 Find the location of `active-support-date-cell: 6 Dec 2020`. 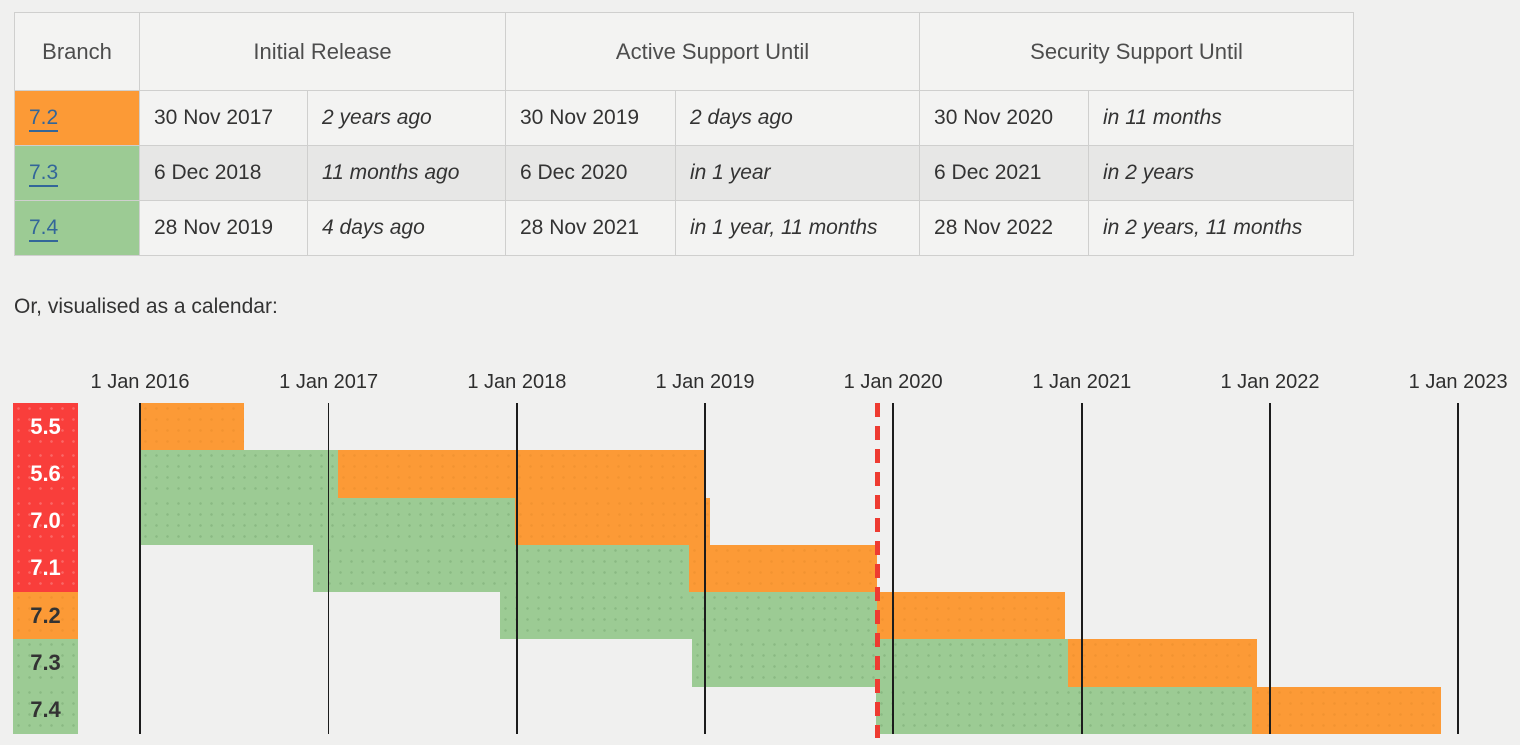

active-support-date-cell: 6 Dec 2020 is located at coordinates (590, 173).